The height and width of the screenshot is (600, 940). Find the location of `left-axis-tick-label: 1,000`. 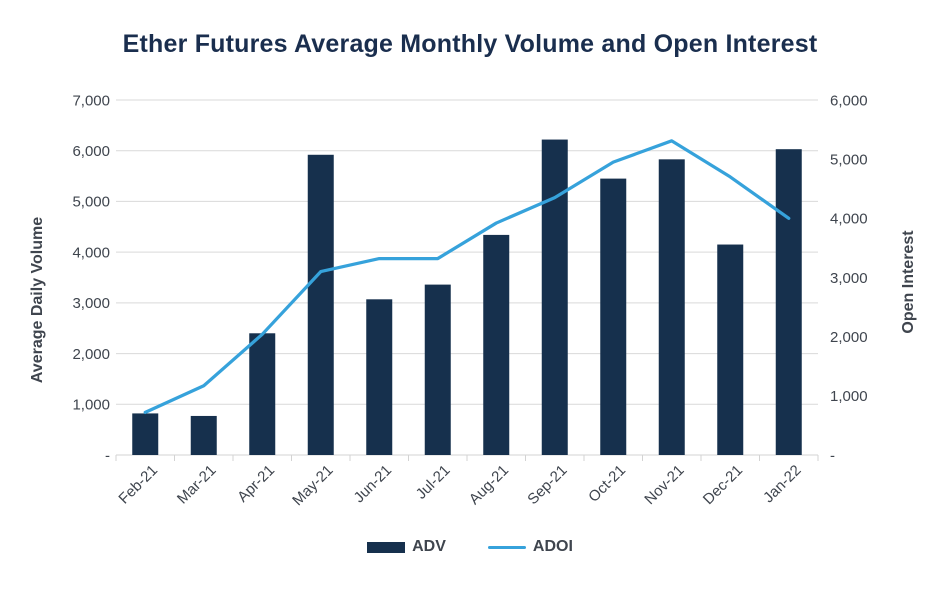

left-axis-tick-label: 1,000 is located at coordinates (91, 405).